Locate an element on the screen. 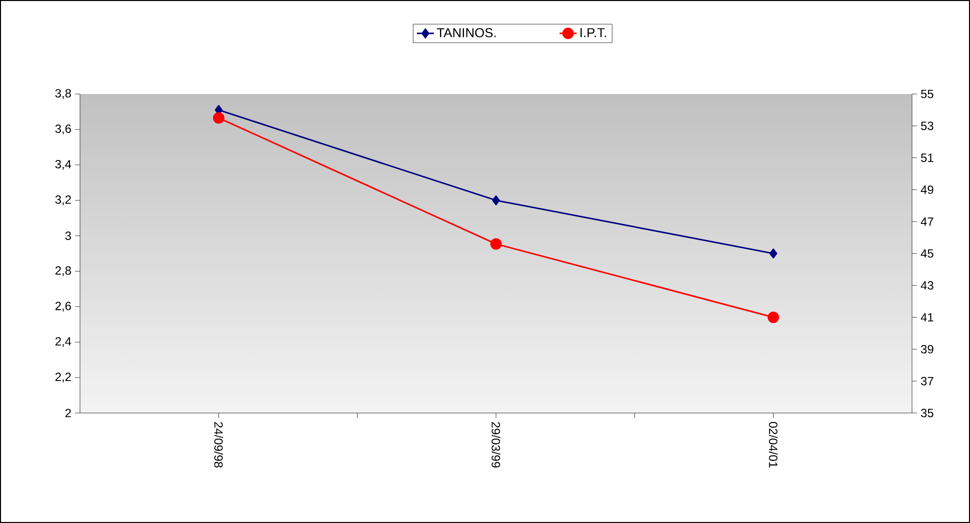 This screenshot has width=970, height=523. y2-tick-label: 35 is located at coordinates (927, 413).